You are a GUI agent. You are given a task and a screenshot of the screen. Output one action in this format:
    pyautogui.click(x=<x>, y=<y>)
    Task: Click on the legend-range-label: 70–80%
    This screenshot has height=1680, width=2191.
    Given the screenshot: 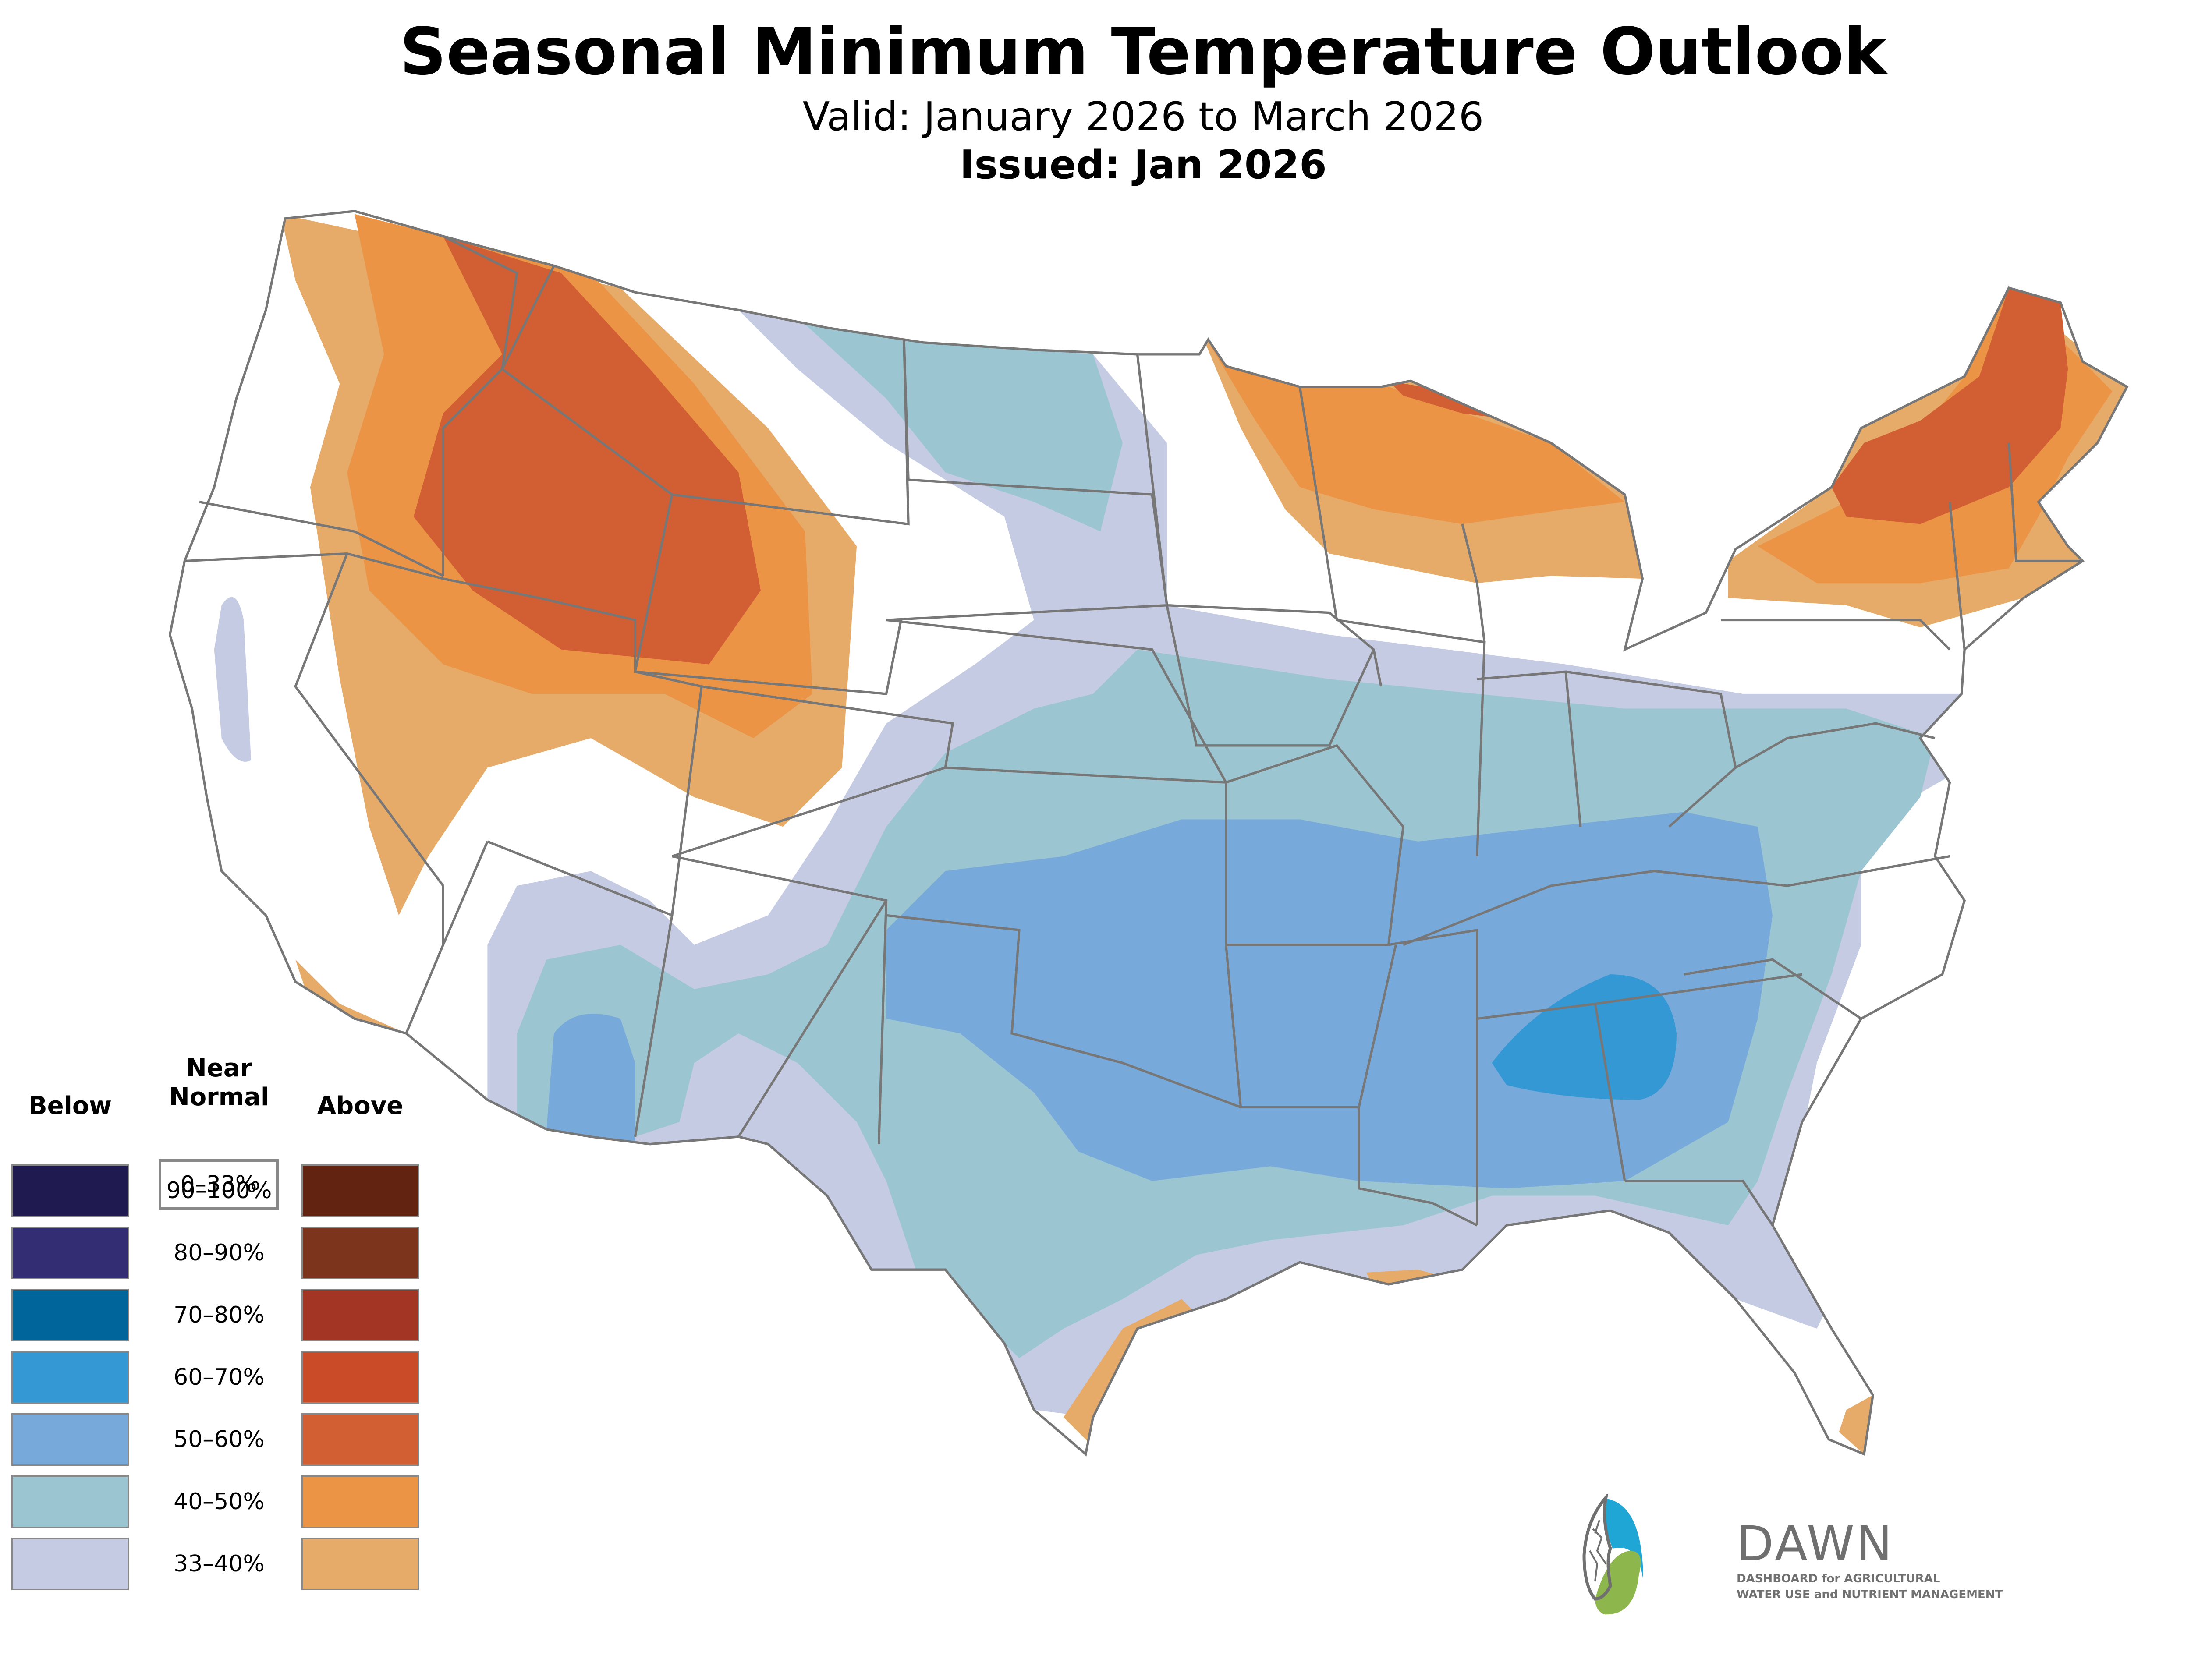 What is the action you would take?
    pyautogui.click(x=219, y=1315)
    